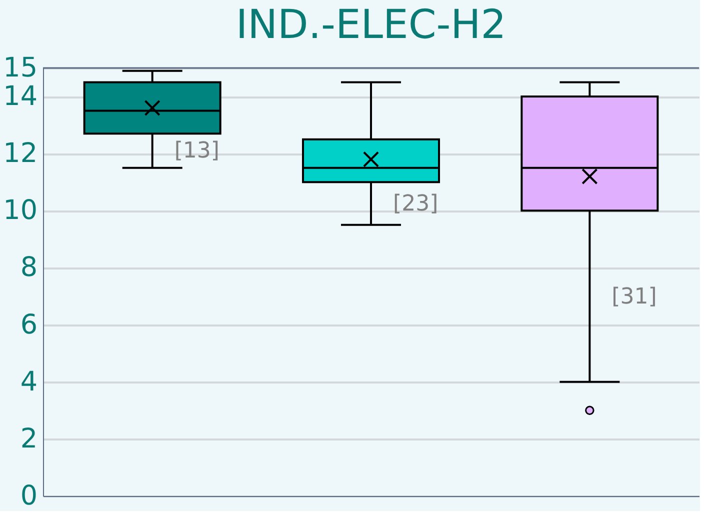 Image resolution: width=726 pixels, height=527 pixels. What do you see at coordinates (415, 204) in the screenshot?
I see `annotation: [23]` at bounding box center [415, 204].